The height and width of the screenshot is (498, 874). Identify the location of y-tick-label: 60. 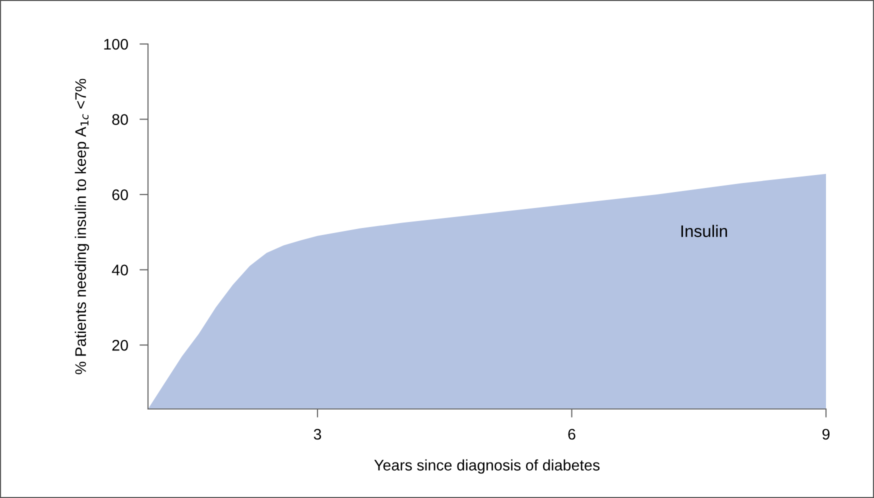
(120, 194).